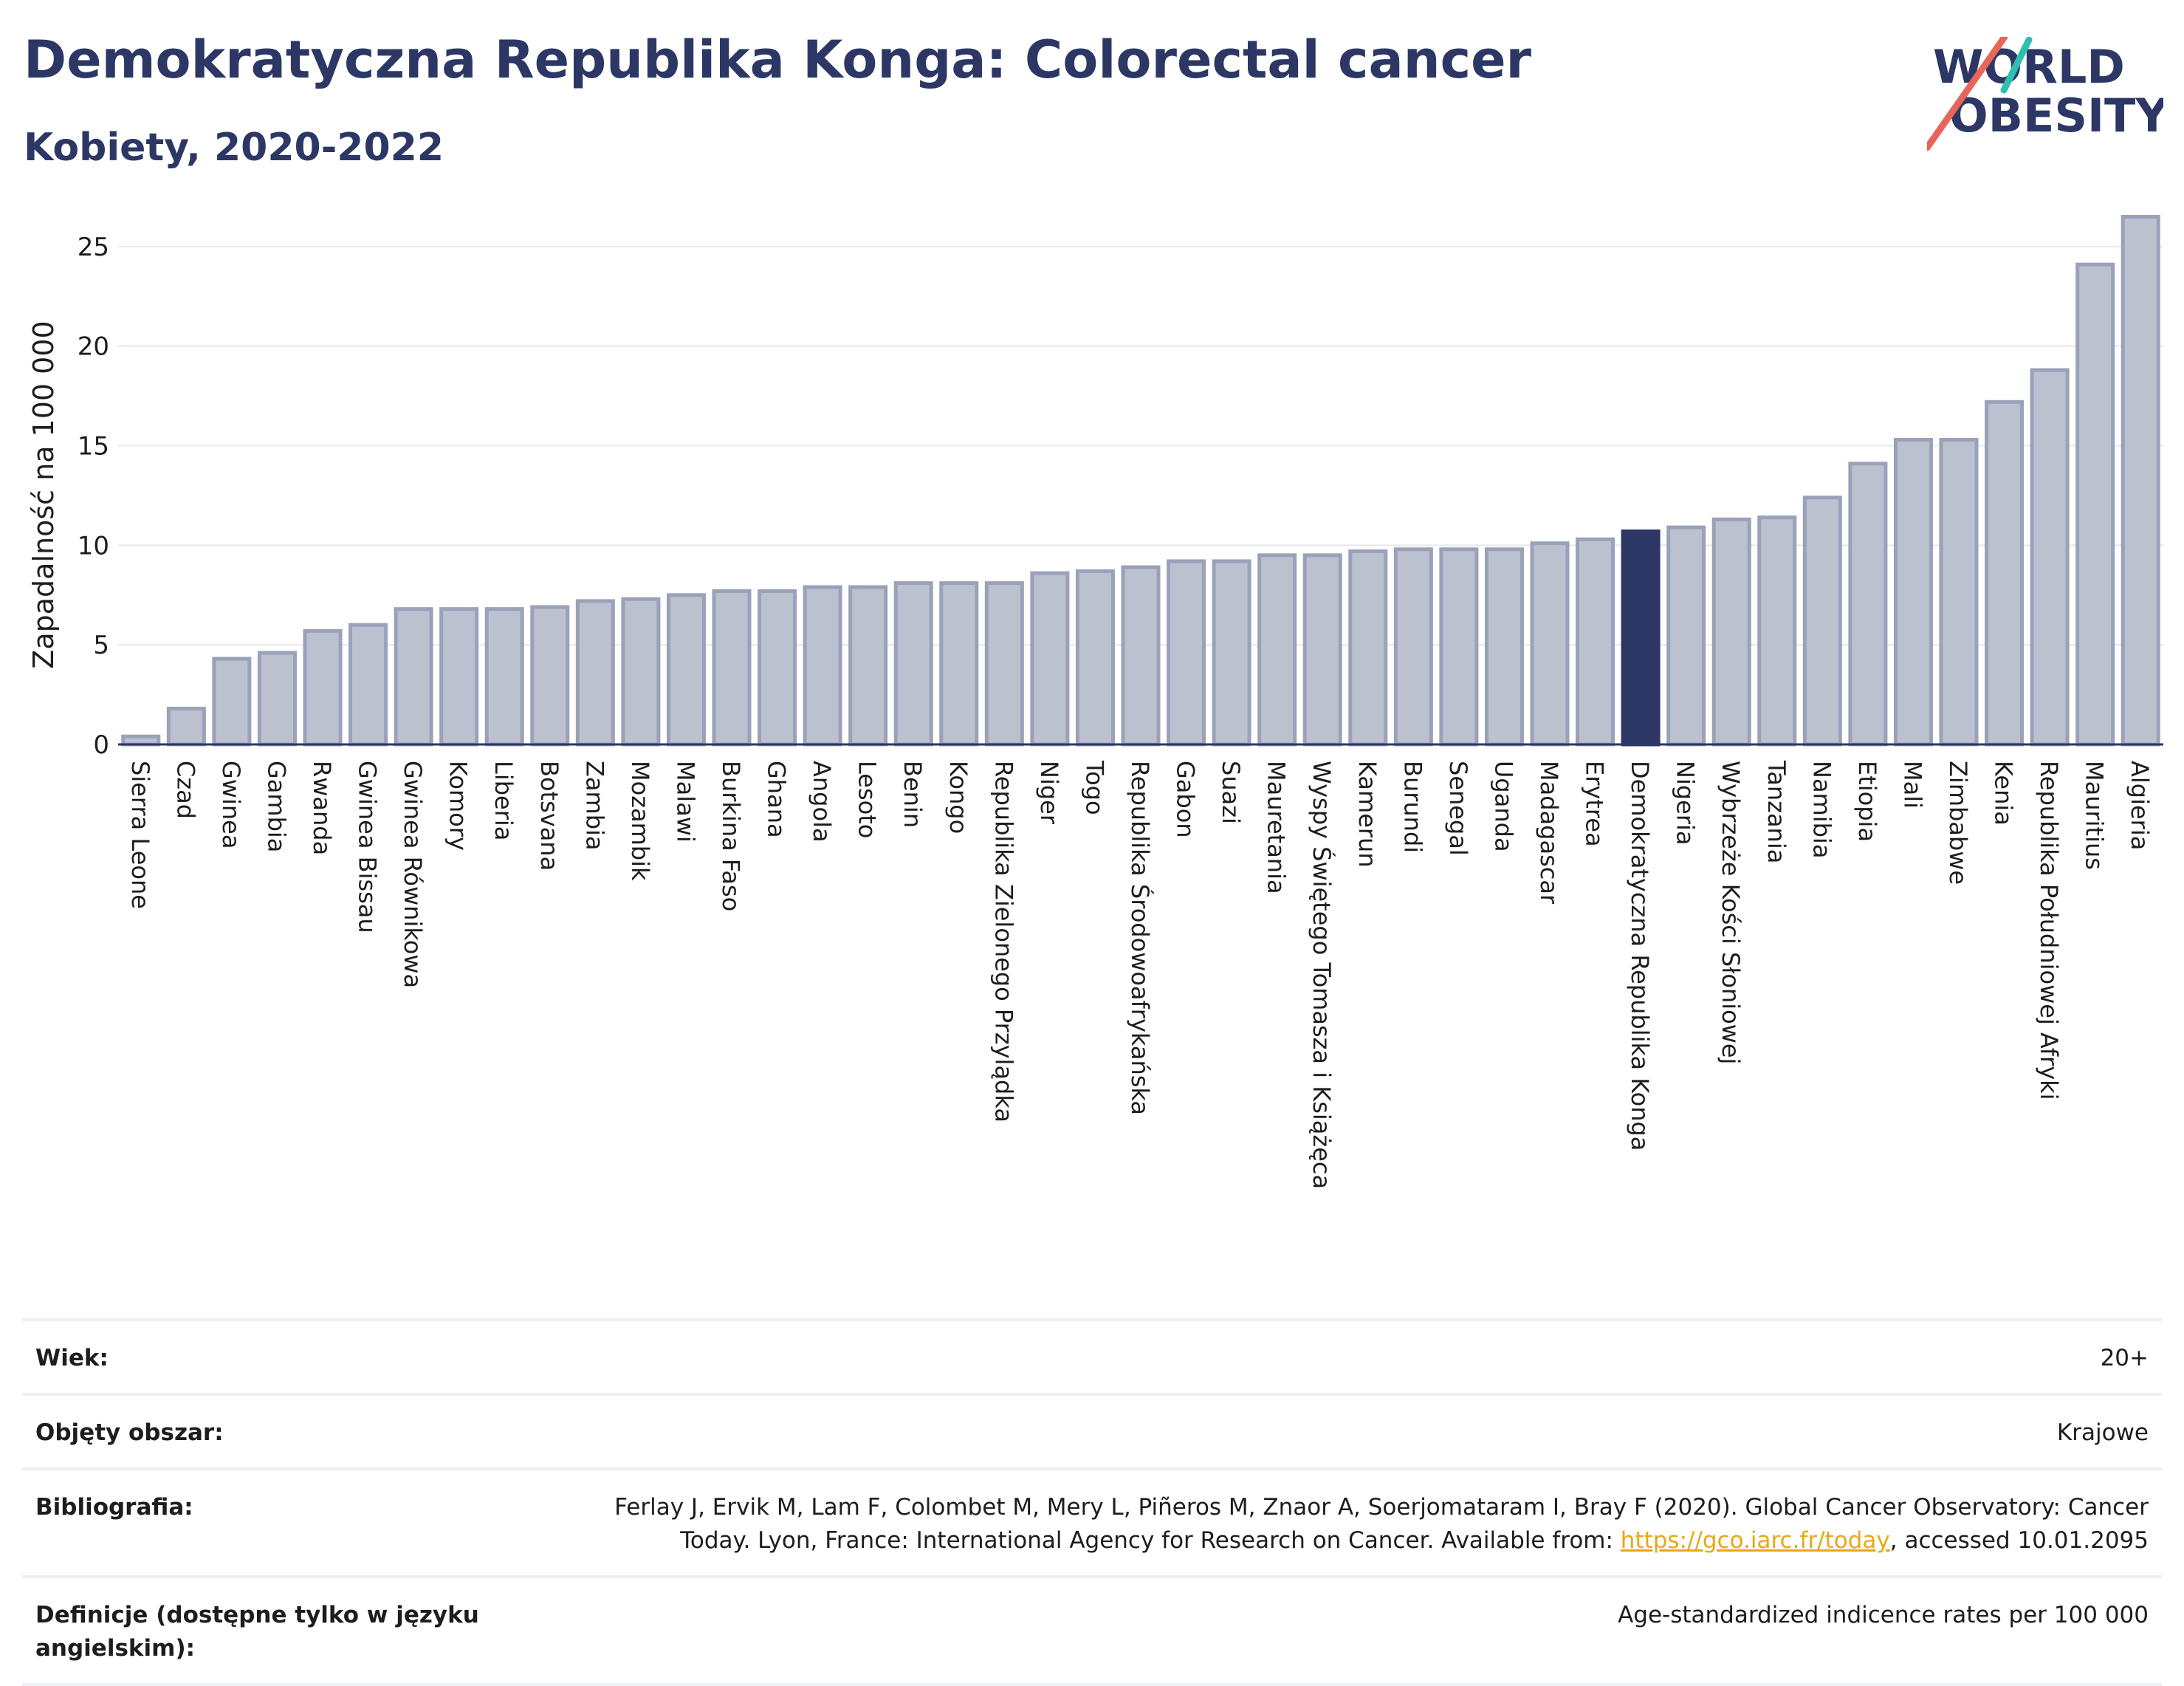 The height and width of the screenshot is (1686, 2184). What do you see at coordinates (234, 148) in the screenshot?
I see `page-subtitle: Kobiety, 2020-2022` at bounding box center [234, 148].